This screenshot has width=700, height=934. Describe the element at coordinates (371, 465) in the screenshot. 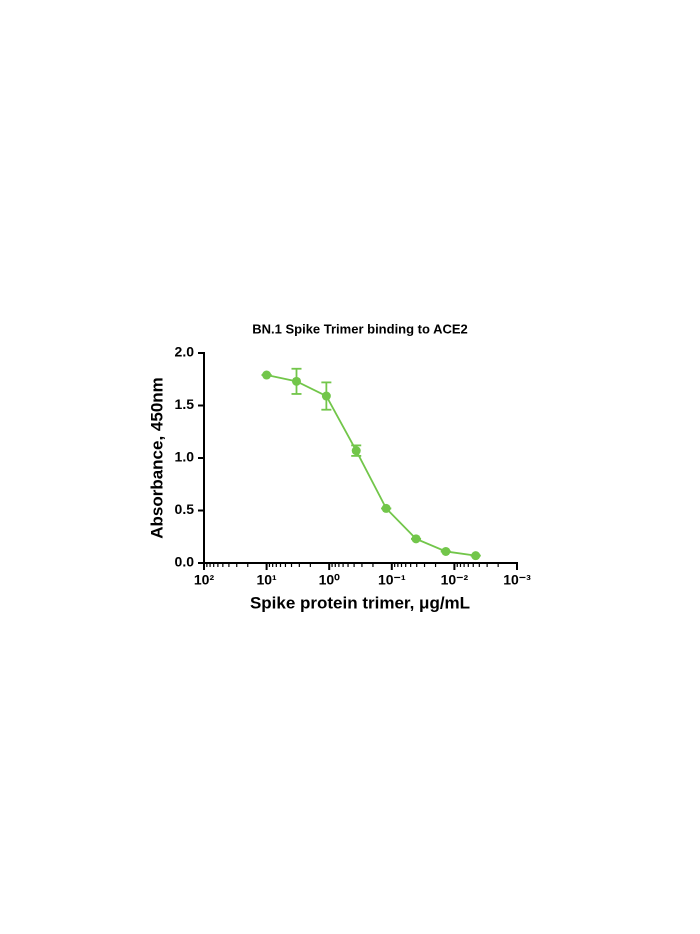

I see `series-line` at that location.